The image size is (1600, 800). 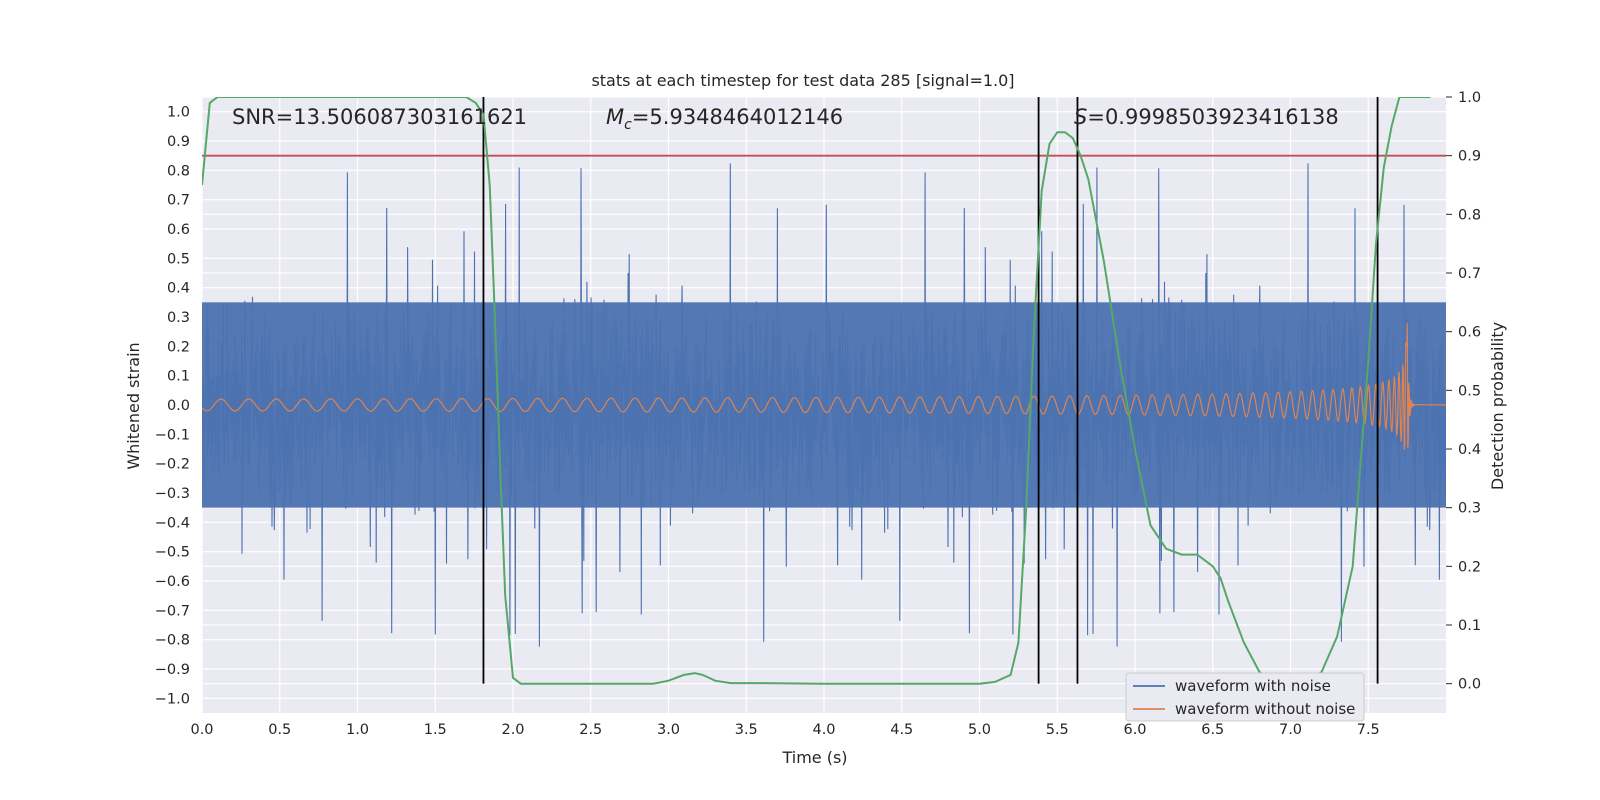 I want to click on left-tick-label: −0.7, so click(x=172, y=611).